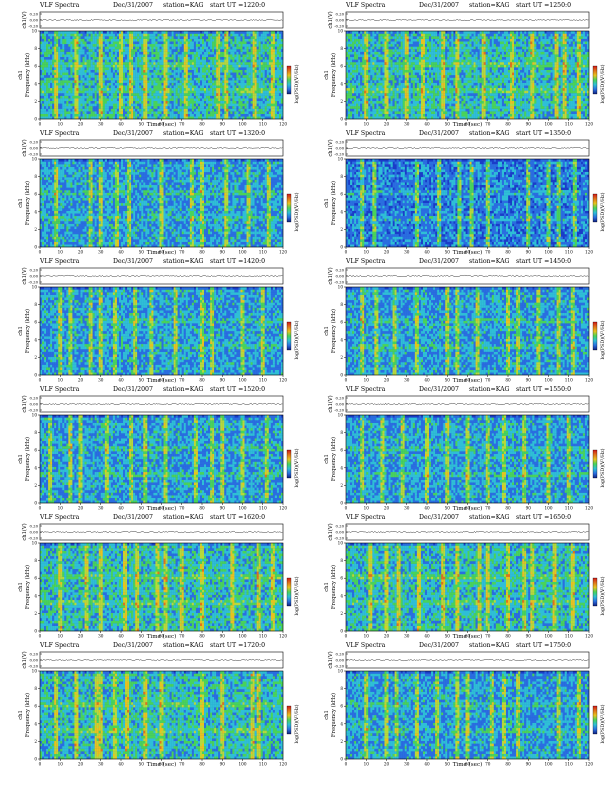  What do you see at coordinates (24, 275) in the screenshot?
I see `waveform-axis-label: ch1(V)` at bounding box center [24, 275].